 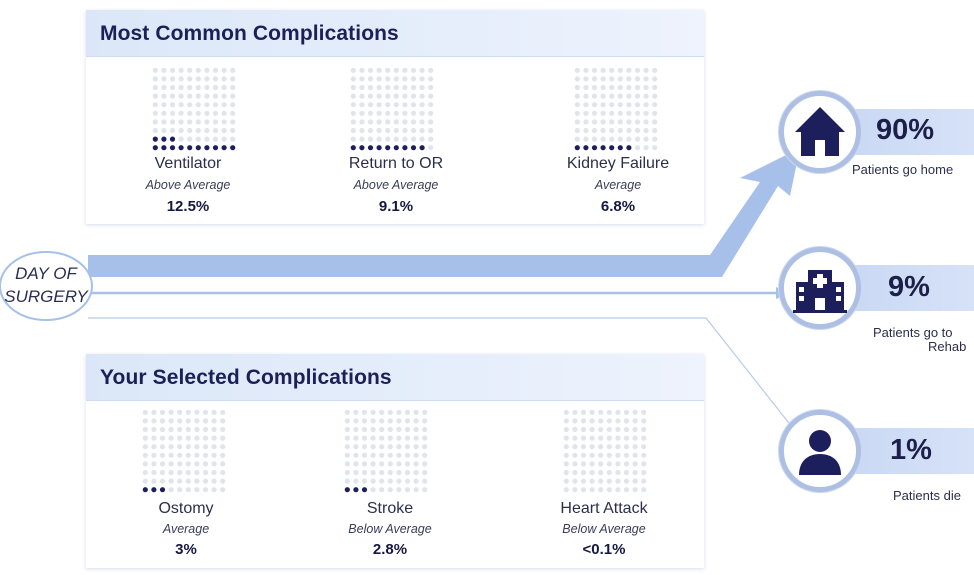 I want to click on complication-name: Return to OR, so click(x=396, y=163).